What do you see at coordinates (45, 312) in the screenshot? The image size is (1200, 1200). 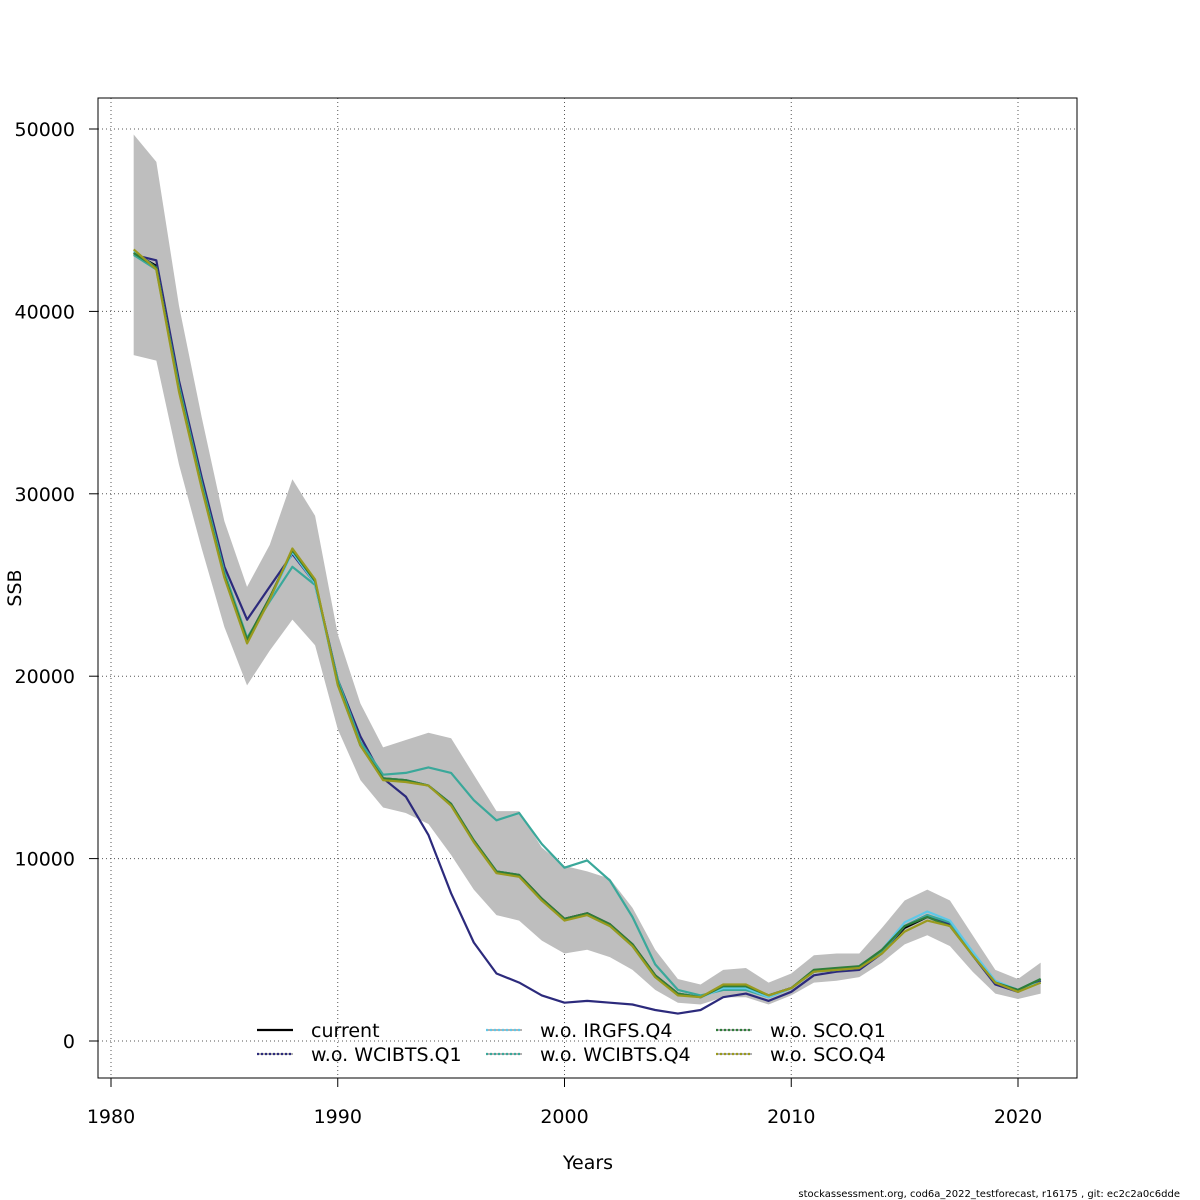 I see `y-tick-label: 40000` at bounding box center [45, 312].